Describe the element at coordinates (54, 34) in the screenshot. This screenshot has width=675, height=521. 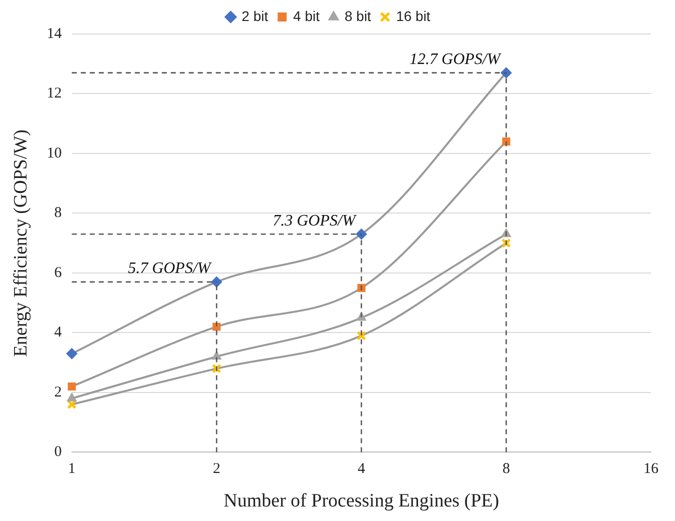
I see `y-tick-label: 14` at that location.